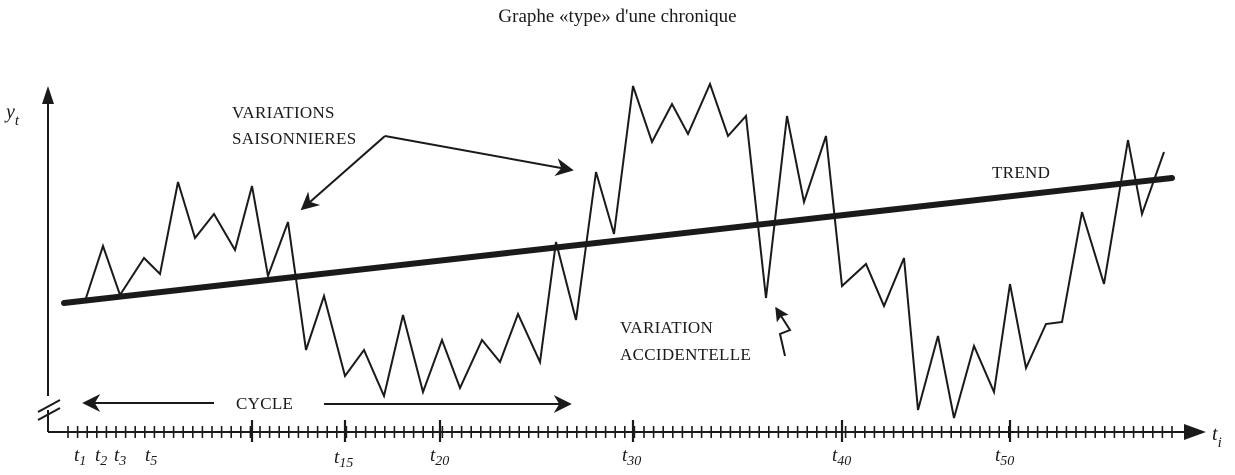 The image size is (1235, 475). I want to click on annotation-cycle: CYCLE, so click(327, 403).